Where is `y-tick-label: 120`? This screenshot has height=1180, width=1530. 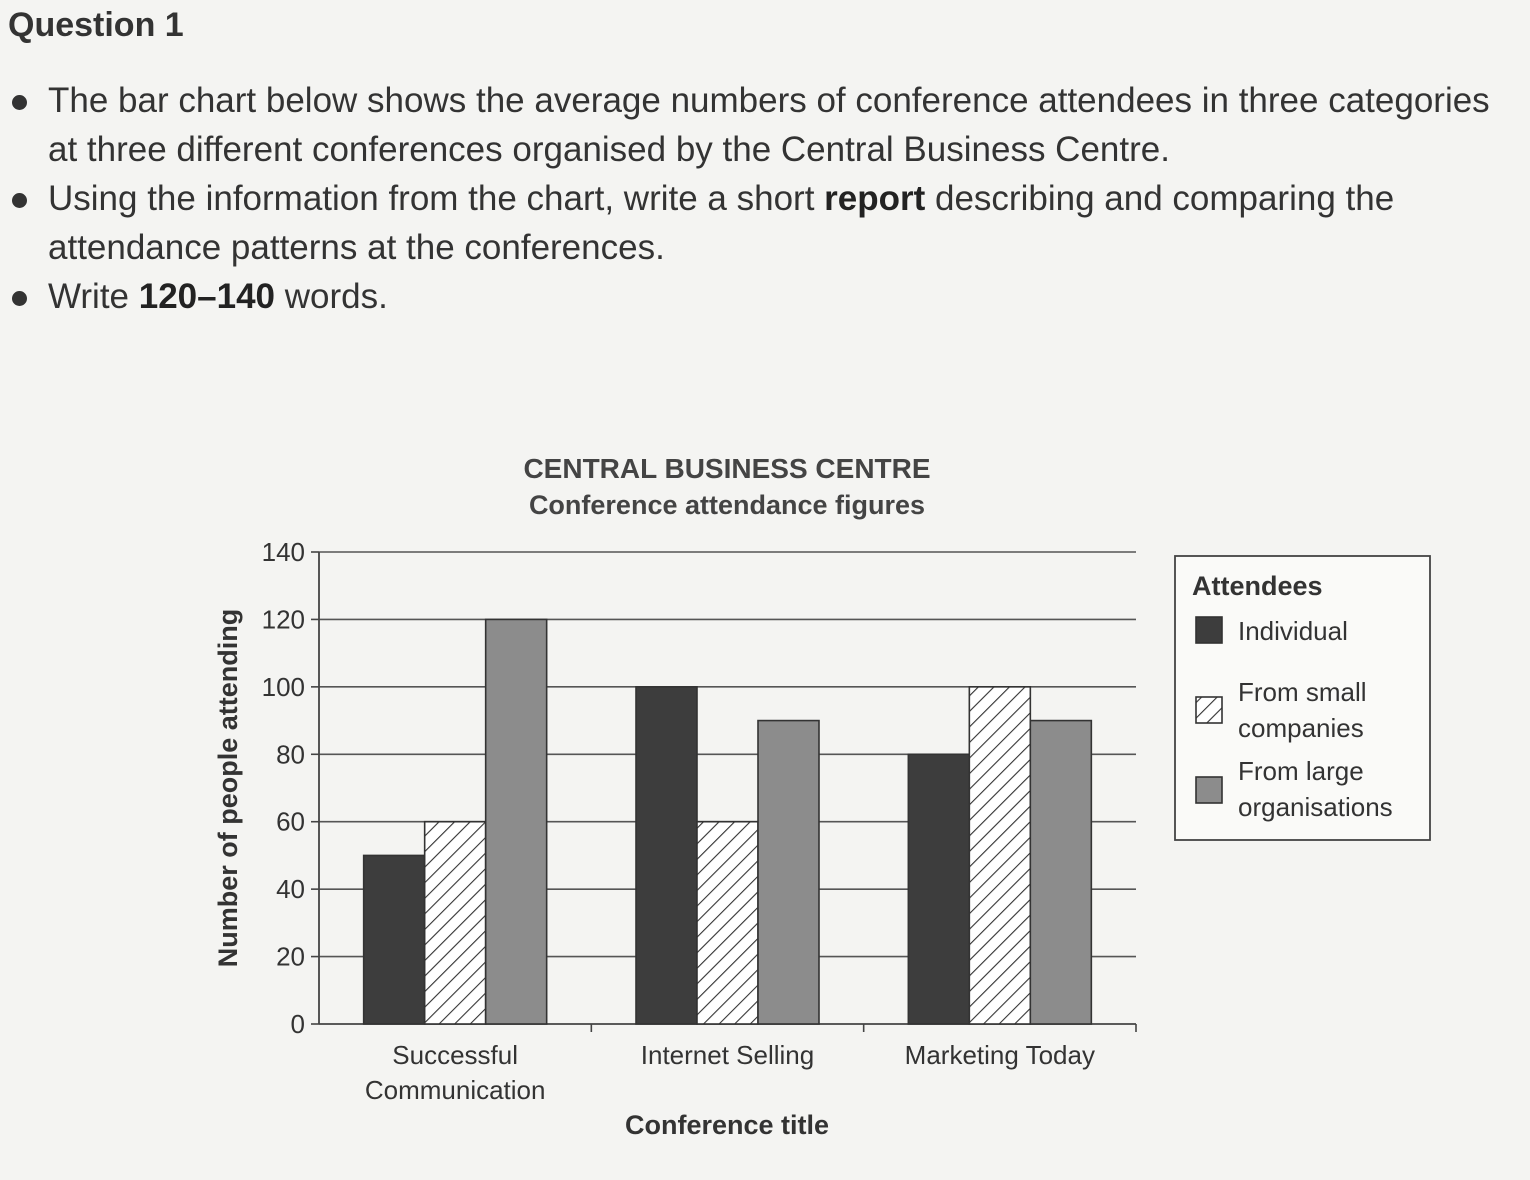 y-tick-label: 120 is located at coordinates (283, 619).